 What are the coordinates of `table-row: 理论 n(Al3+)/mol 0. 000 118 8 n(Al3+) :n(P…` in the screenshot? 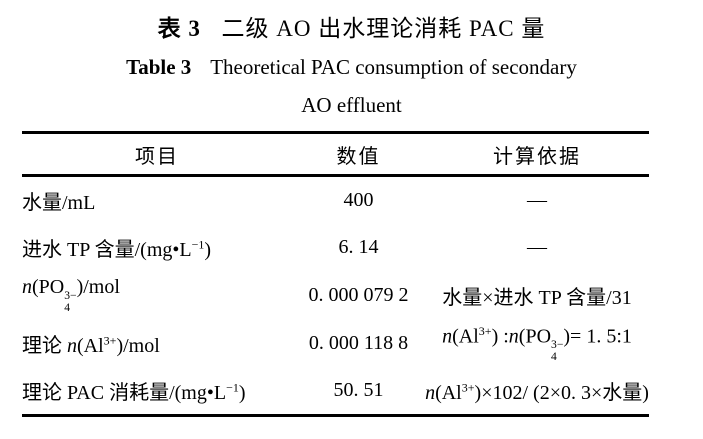 It's located at (335, 344).